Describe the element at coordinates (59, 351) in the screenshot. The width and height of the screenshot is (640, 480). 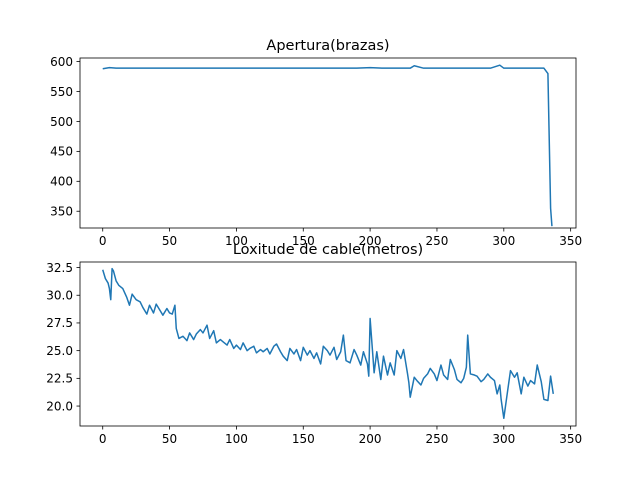
I see `y-tick-label: 25.0` at that location.